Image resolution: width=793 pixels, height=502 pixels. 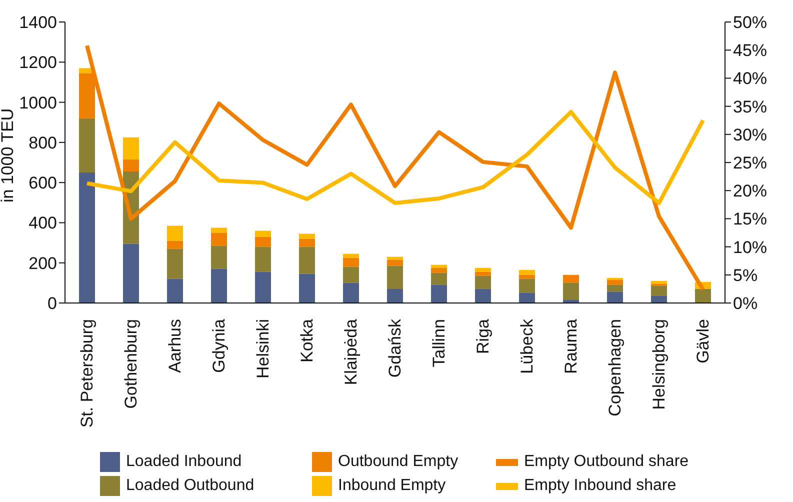 I want to click on x-tick-label: Riga, so click(x=483, y=336).